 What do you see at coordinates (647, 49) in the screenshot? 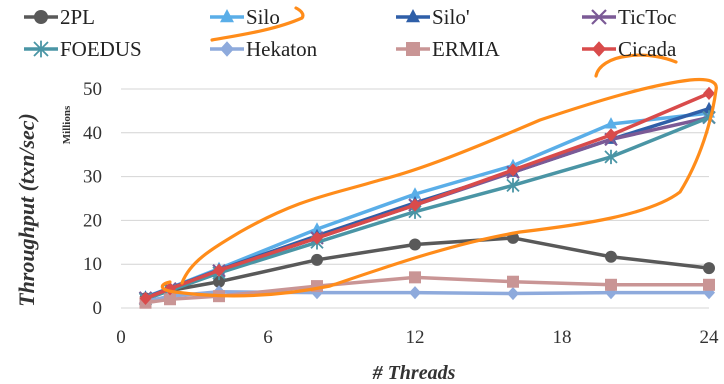
I see `legend-label: Cicada` at bounding box center [647, 49].